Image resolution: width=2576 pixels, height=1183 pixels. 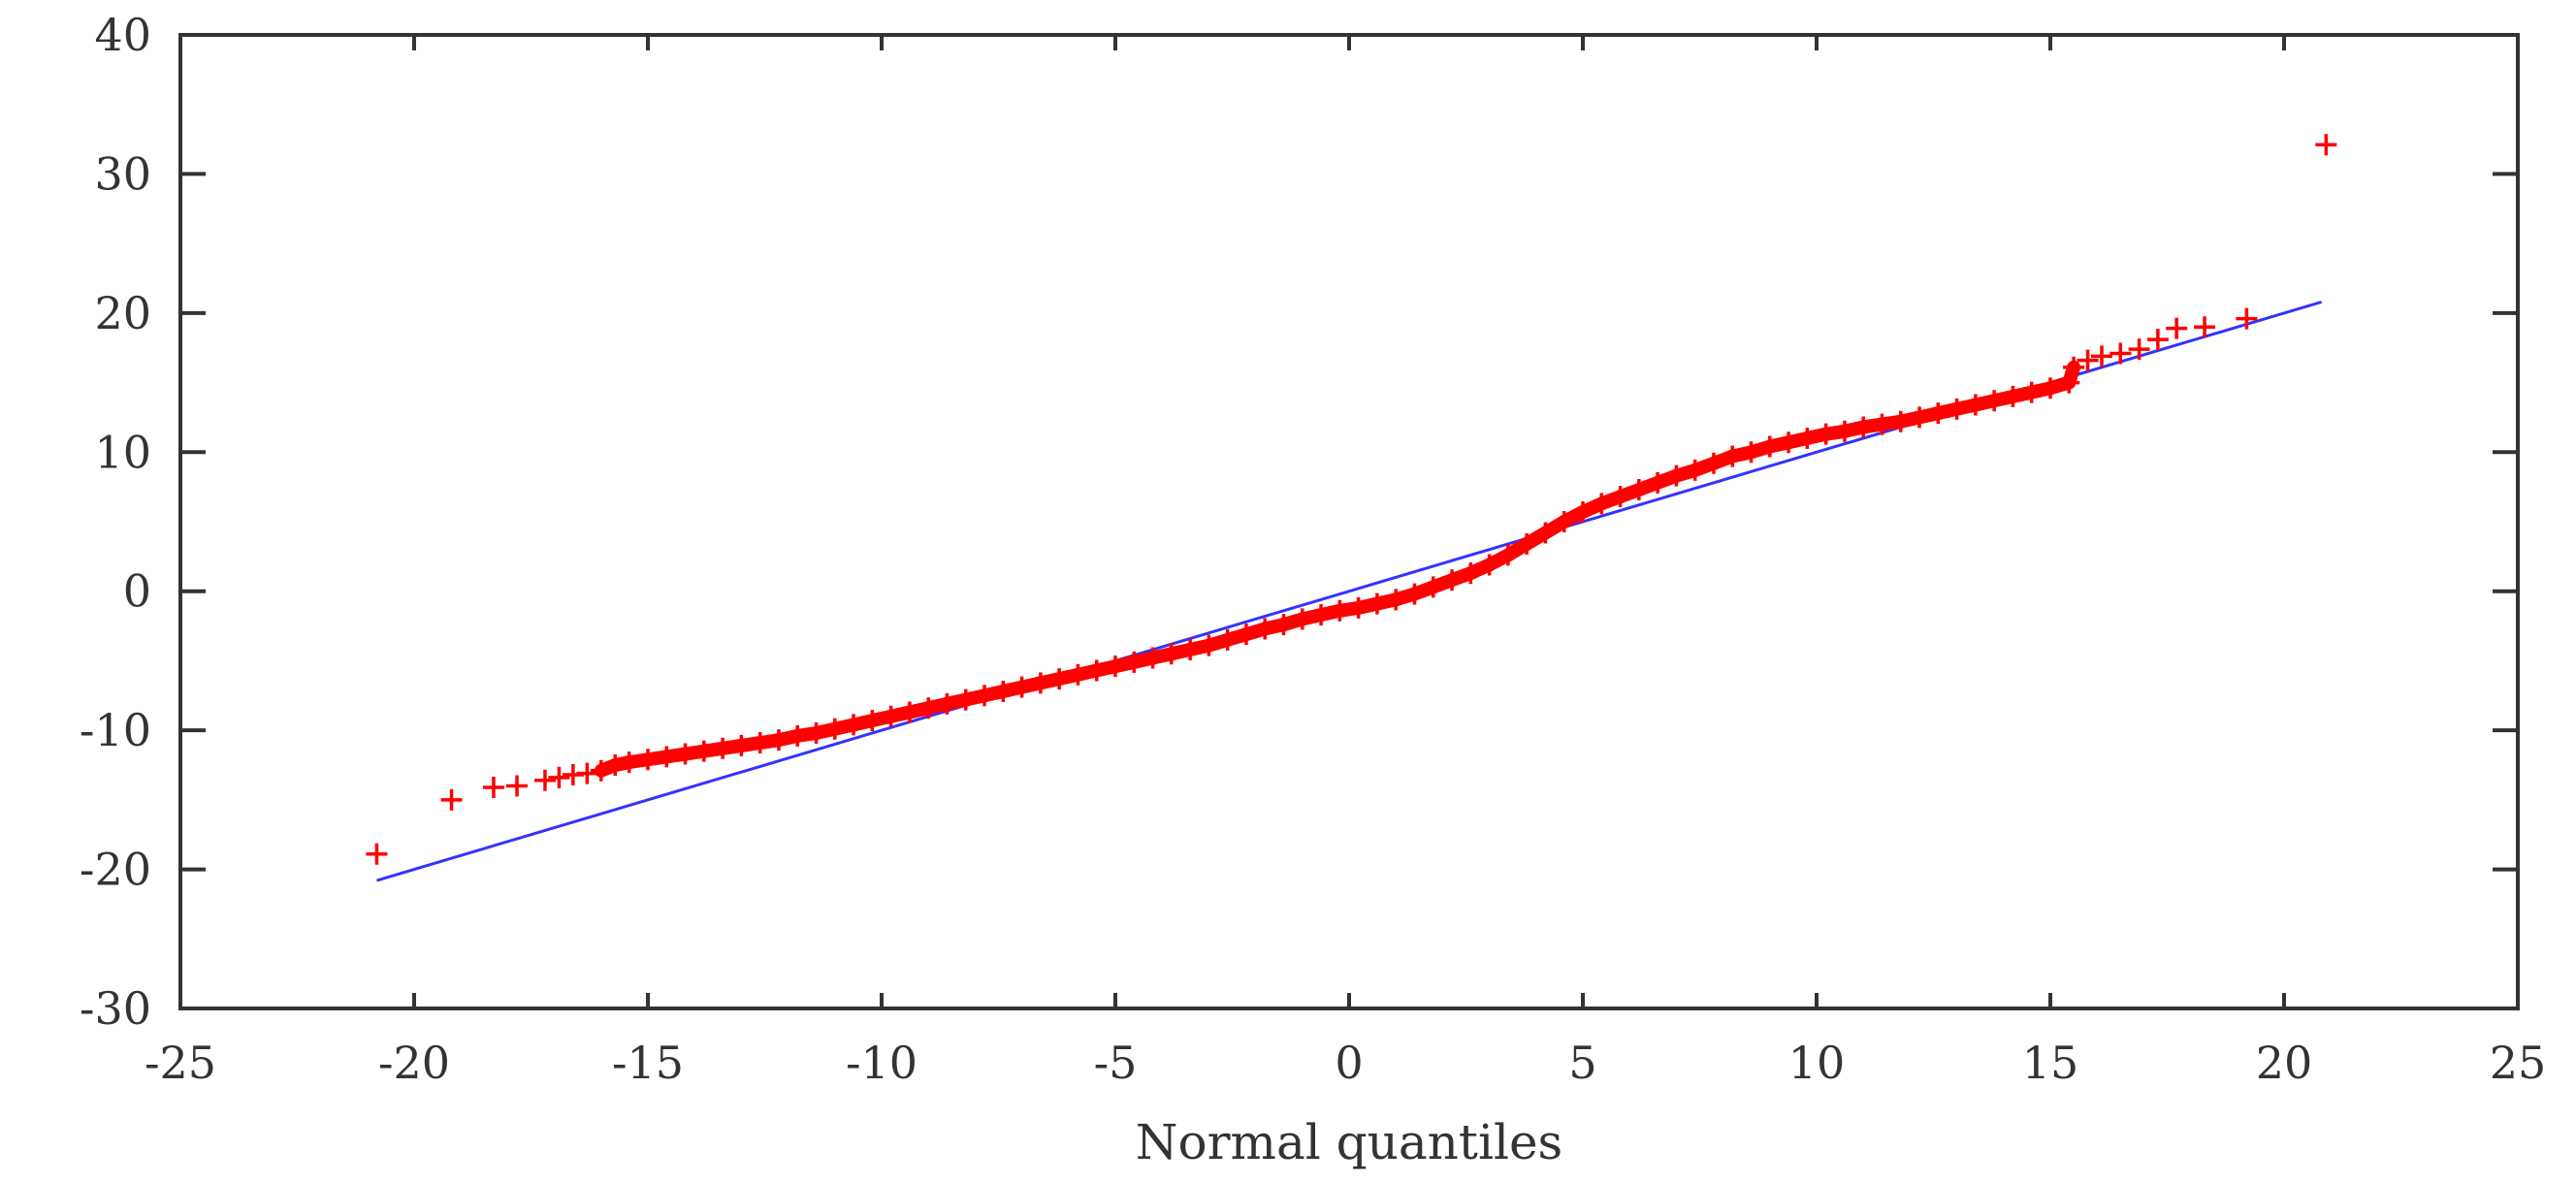 What do you see at coordinates (1116, 1063) in the screenshot?
I see `x-tick-label: -5` at bounding box center [1116, 1063].